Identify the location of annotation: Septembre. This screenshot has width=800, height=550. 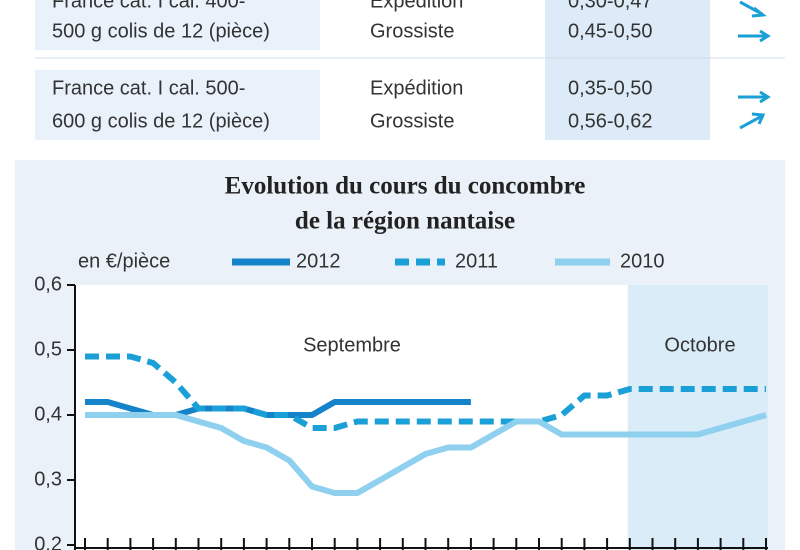
(352, 345).